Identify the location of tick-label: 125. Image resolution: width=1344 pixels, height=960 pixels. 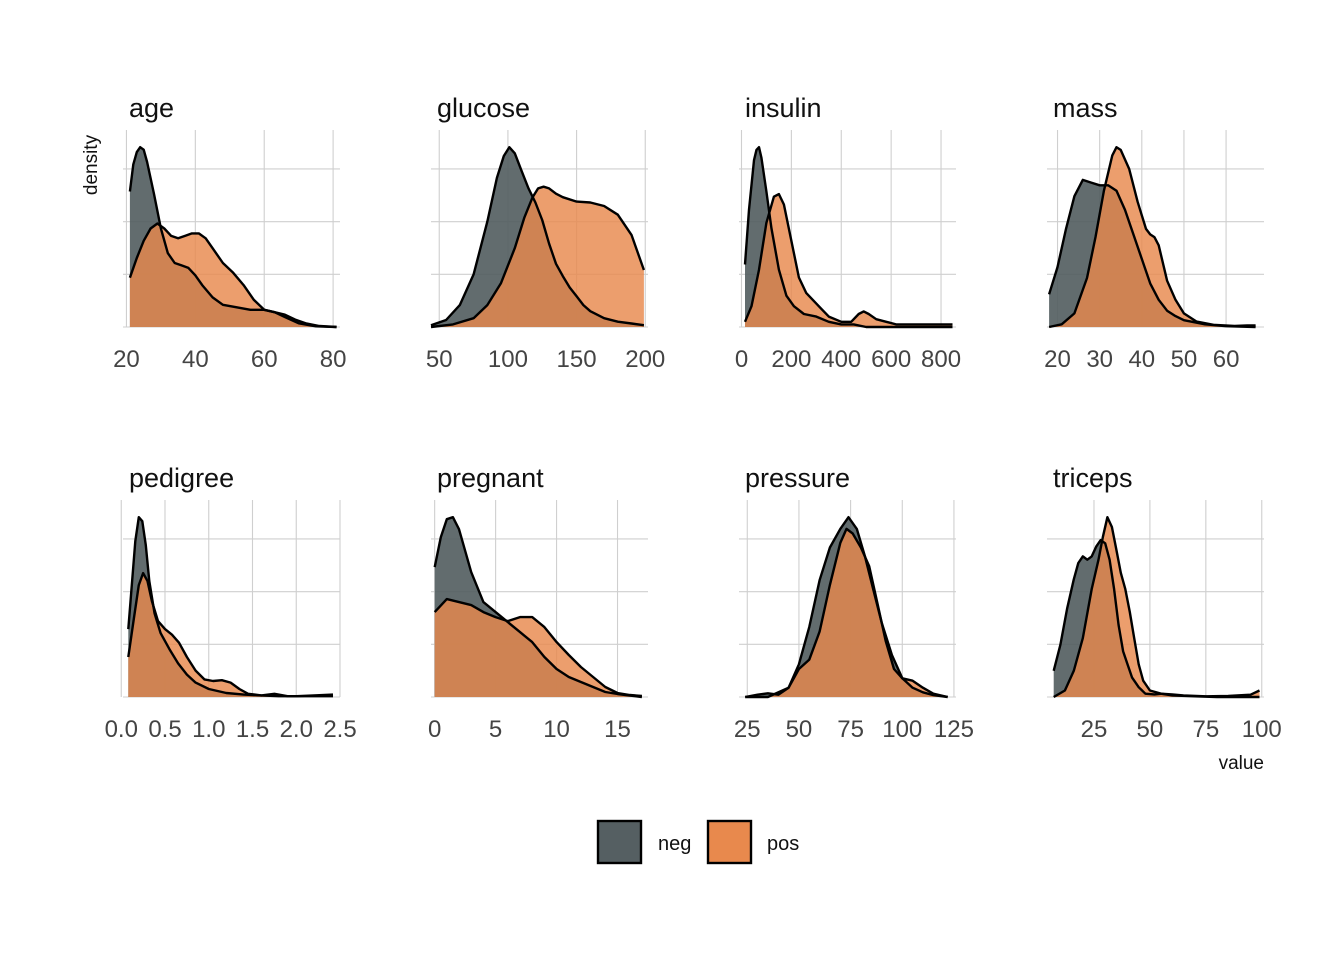
(954, 729).